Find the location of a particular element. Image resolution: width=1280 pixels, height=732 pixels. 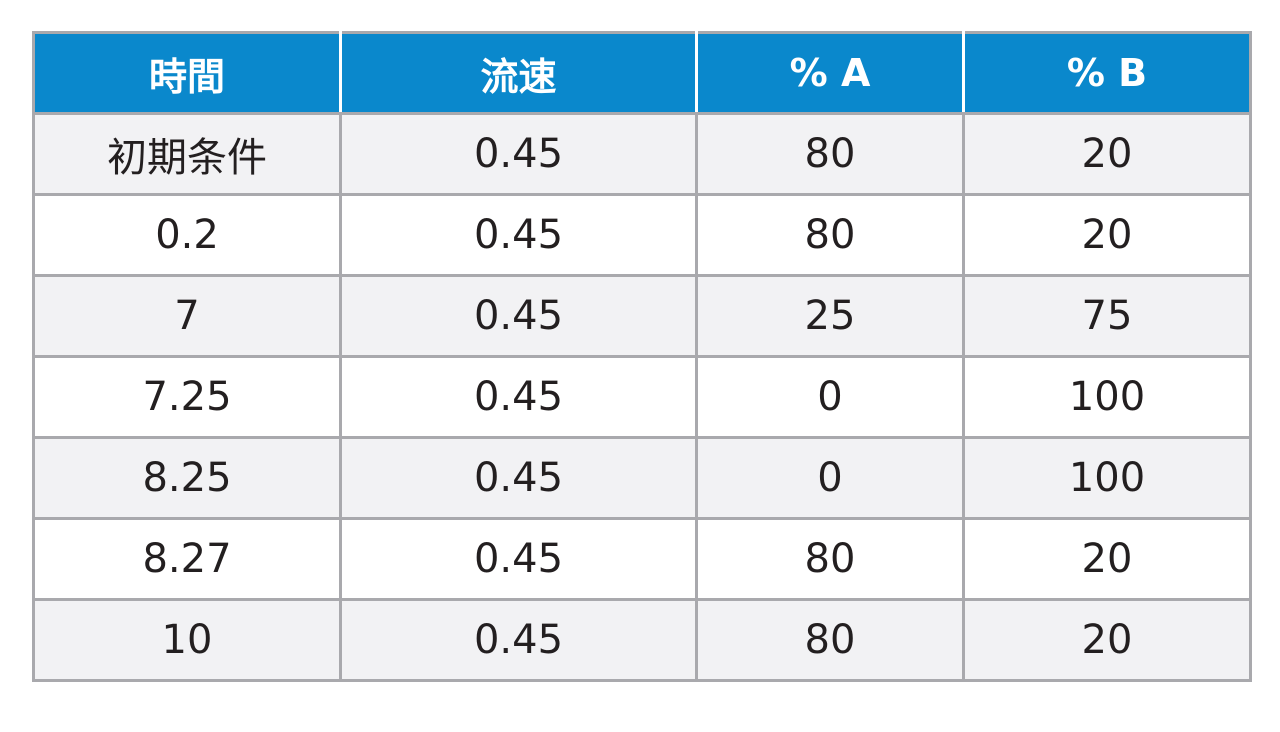

table-row: 7.25 0.45 0 100 is located at coordinates (642, 397).